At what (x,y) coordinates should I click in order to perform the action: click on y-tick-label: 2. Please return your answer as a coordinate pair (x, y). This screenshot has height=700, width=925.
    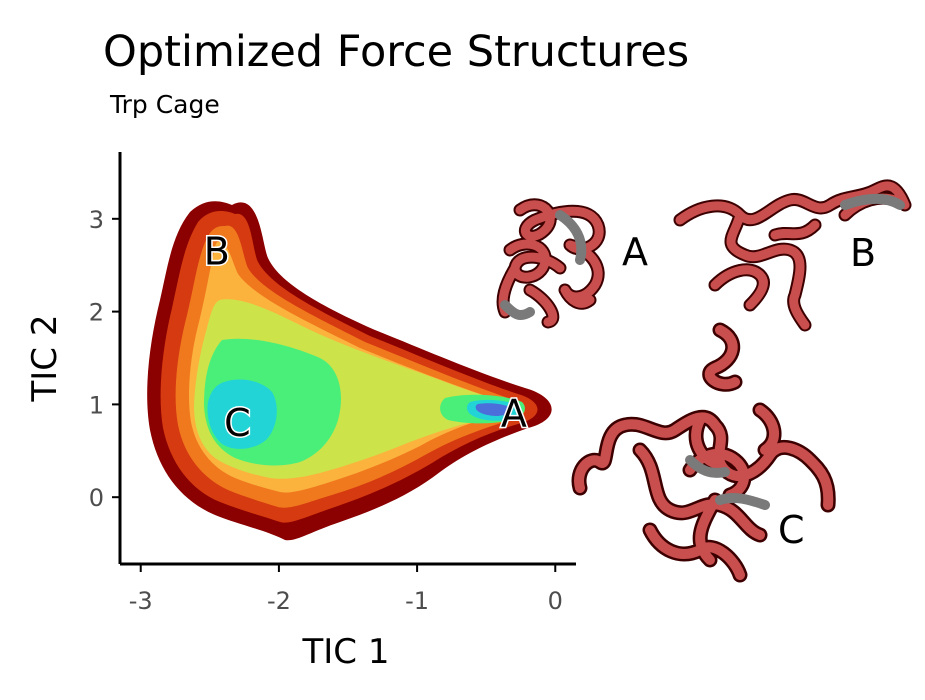
    Looking at the image, I should click on (96, 313).